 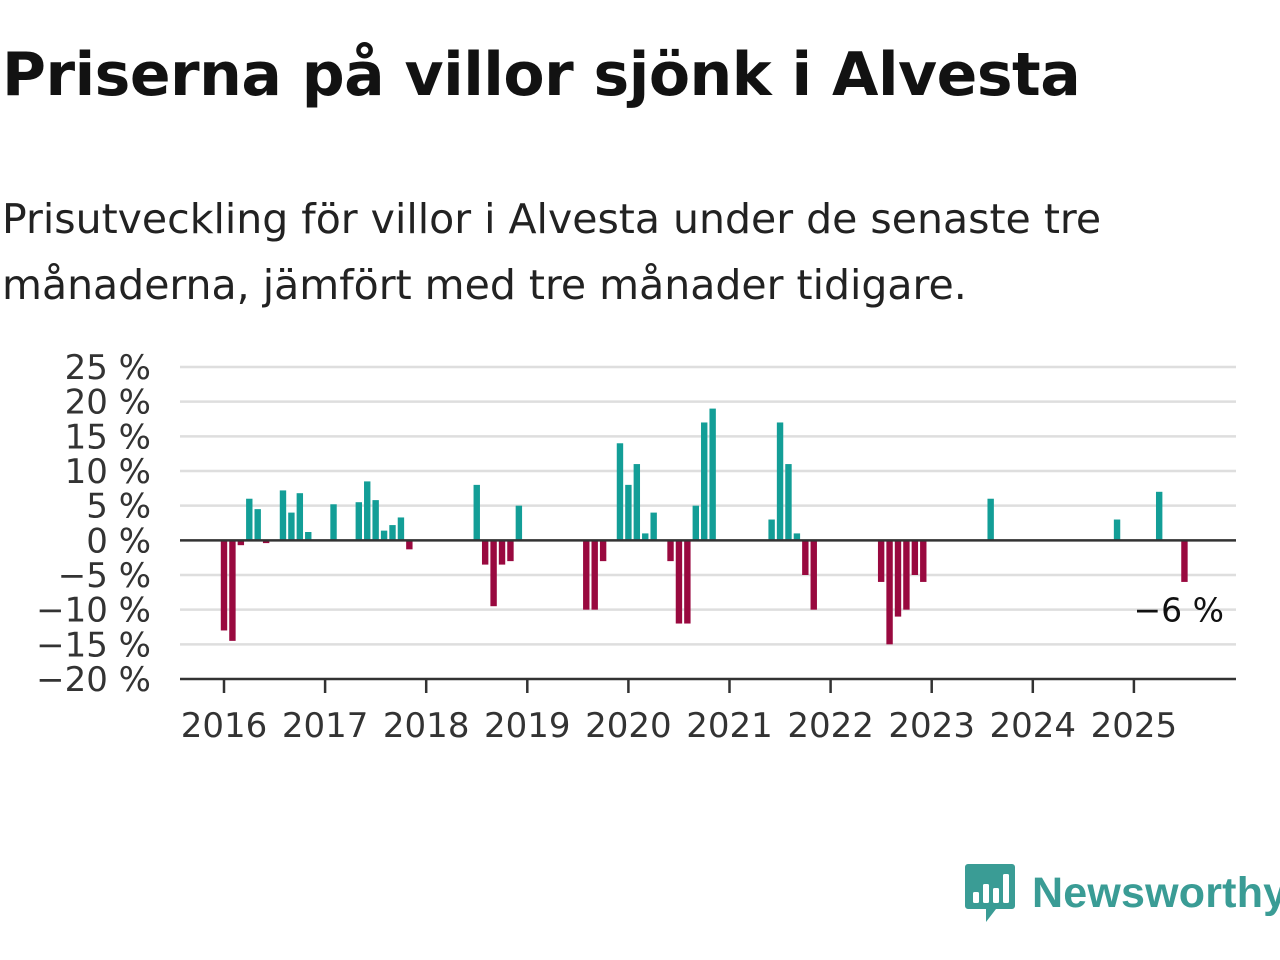 I want to click on y-tick-label: −5 %, so click(x=104, y=576).